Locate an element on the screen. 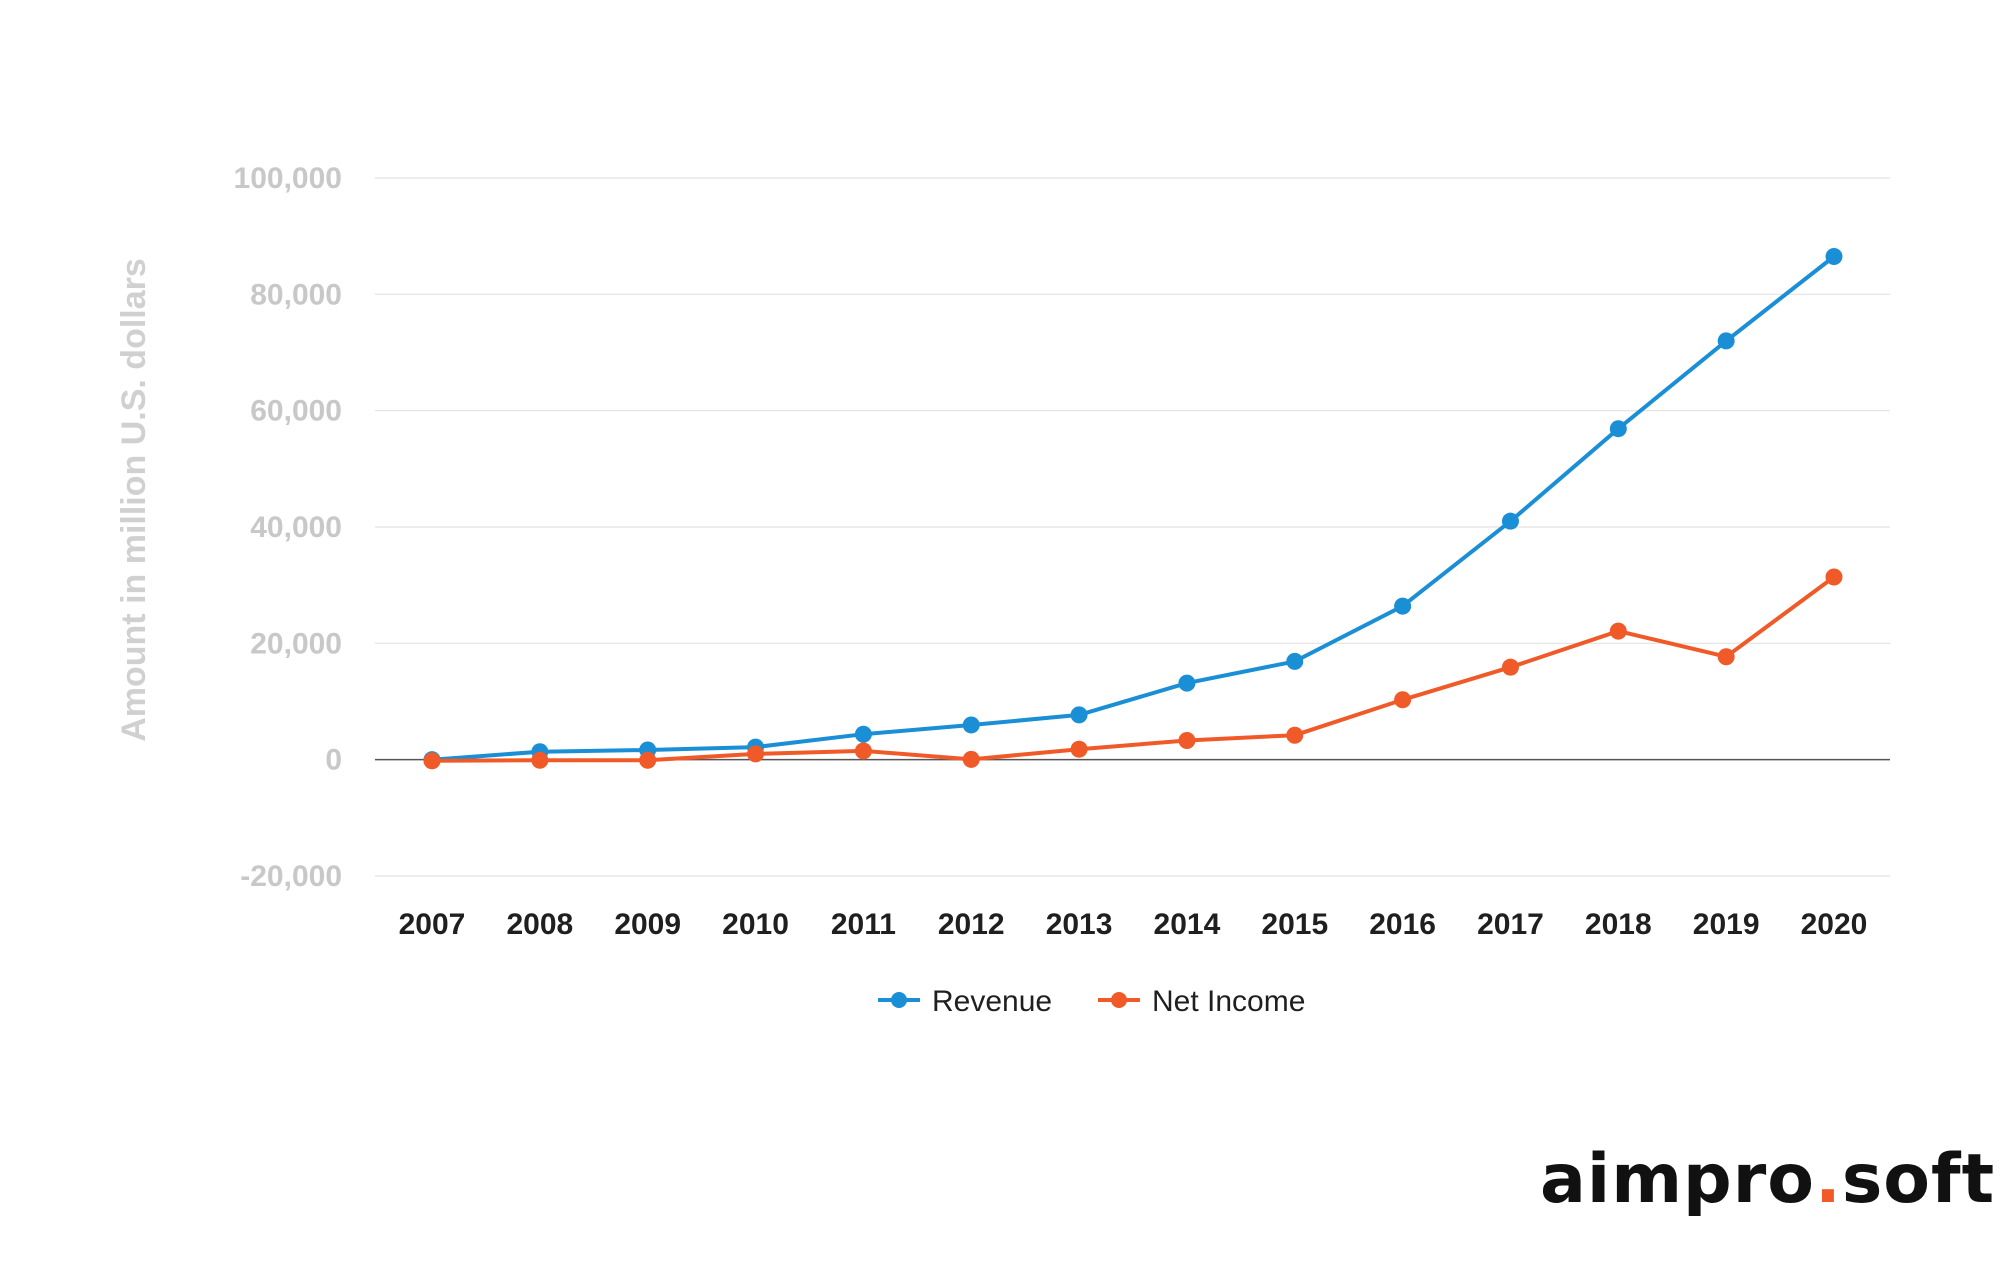 The height and width of the screenshot is (1288, 2000). legend-item-revenue: Revenue is located at coordinates (965, 1001).